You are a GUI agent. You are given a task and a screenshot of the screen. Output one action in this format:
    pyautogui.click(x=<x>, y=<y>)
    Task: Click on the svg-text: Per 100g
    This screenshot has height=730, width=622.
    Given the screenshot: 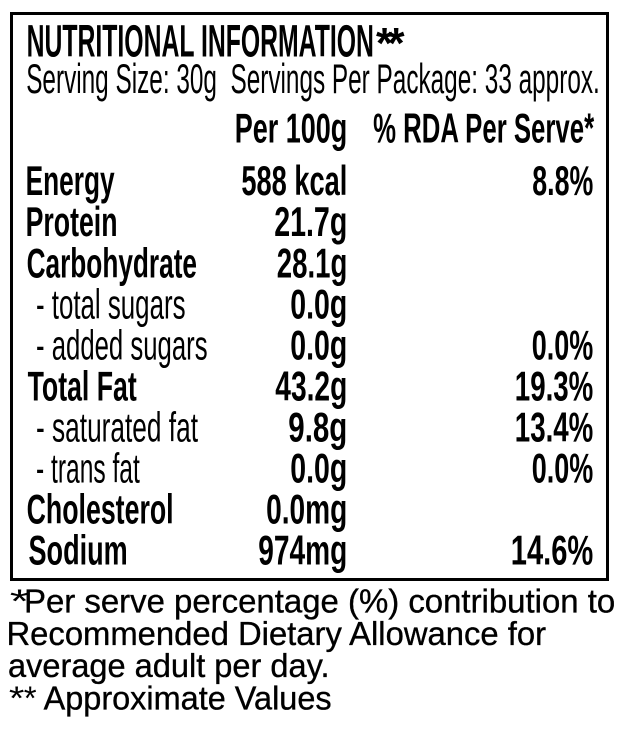 What is the action you would take?
    pyautogui.click(x=291, y=128)
    